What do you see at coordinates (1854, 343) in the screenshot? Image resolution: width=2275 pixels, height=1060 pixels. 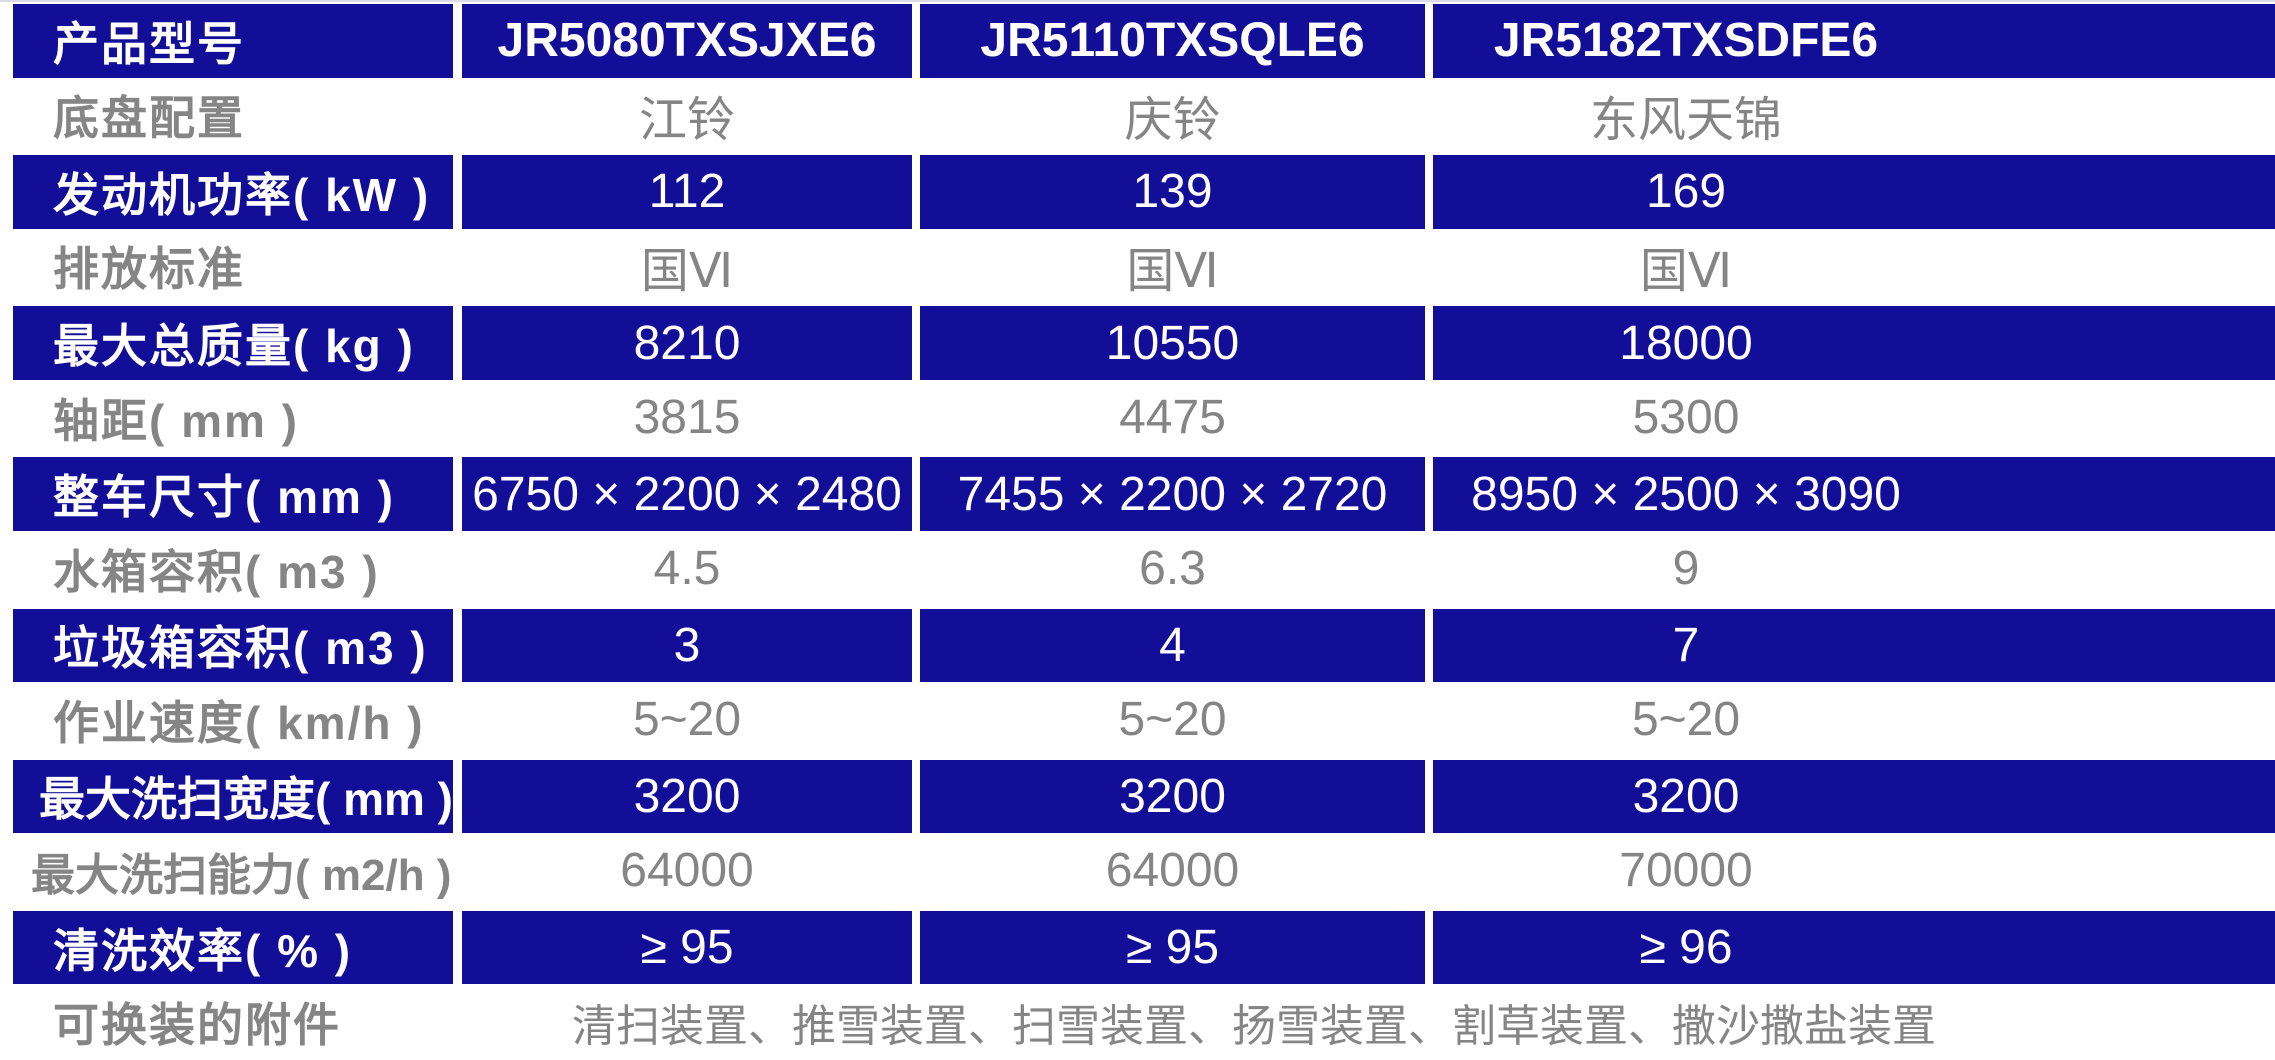 I see `spec-value: 18000` at bounding box center [1854, 343].